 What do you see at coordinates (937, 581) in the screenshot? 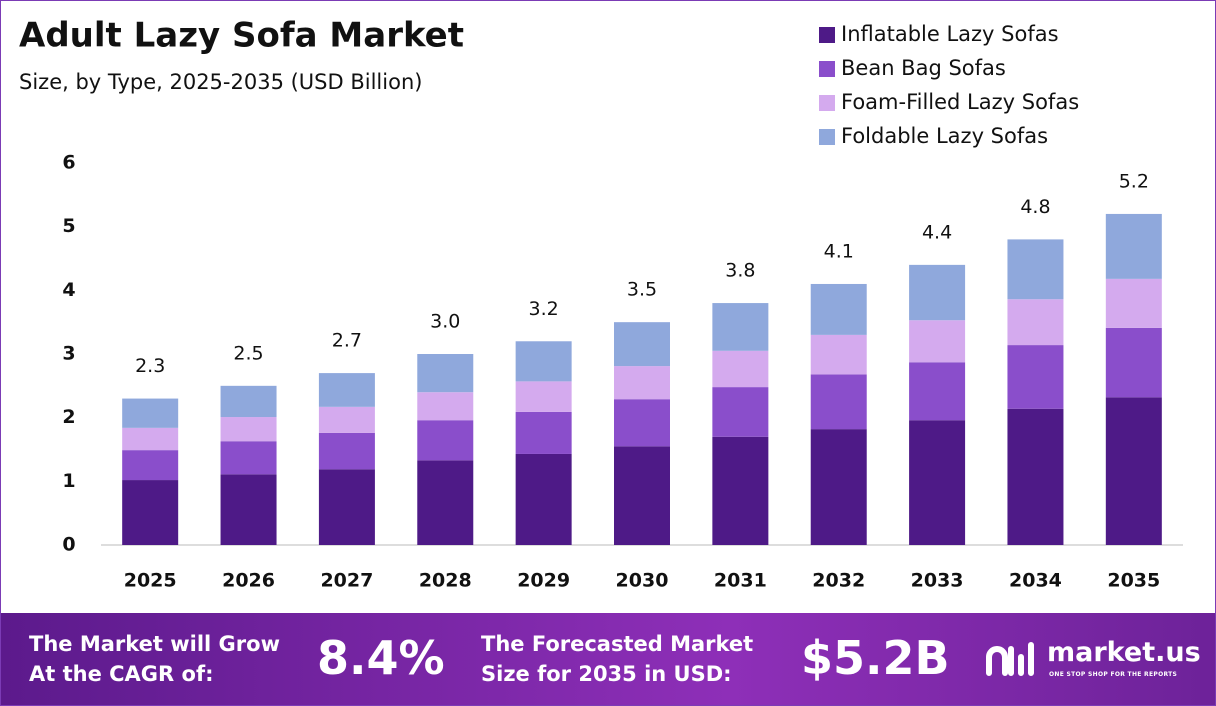
I see `x-tick-label: 2033` at bounding box center [937, 581].